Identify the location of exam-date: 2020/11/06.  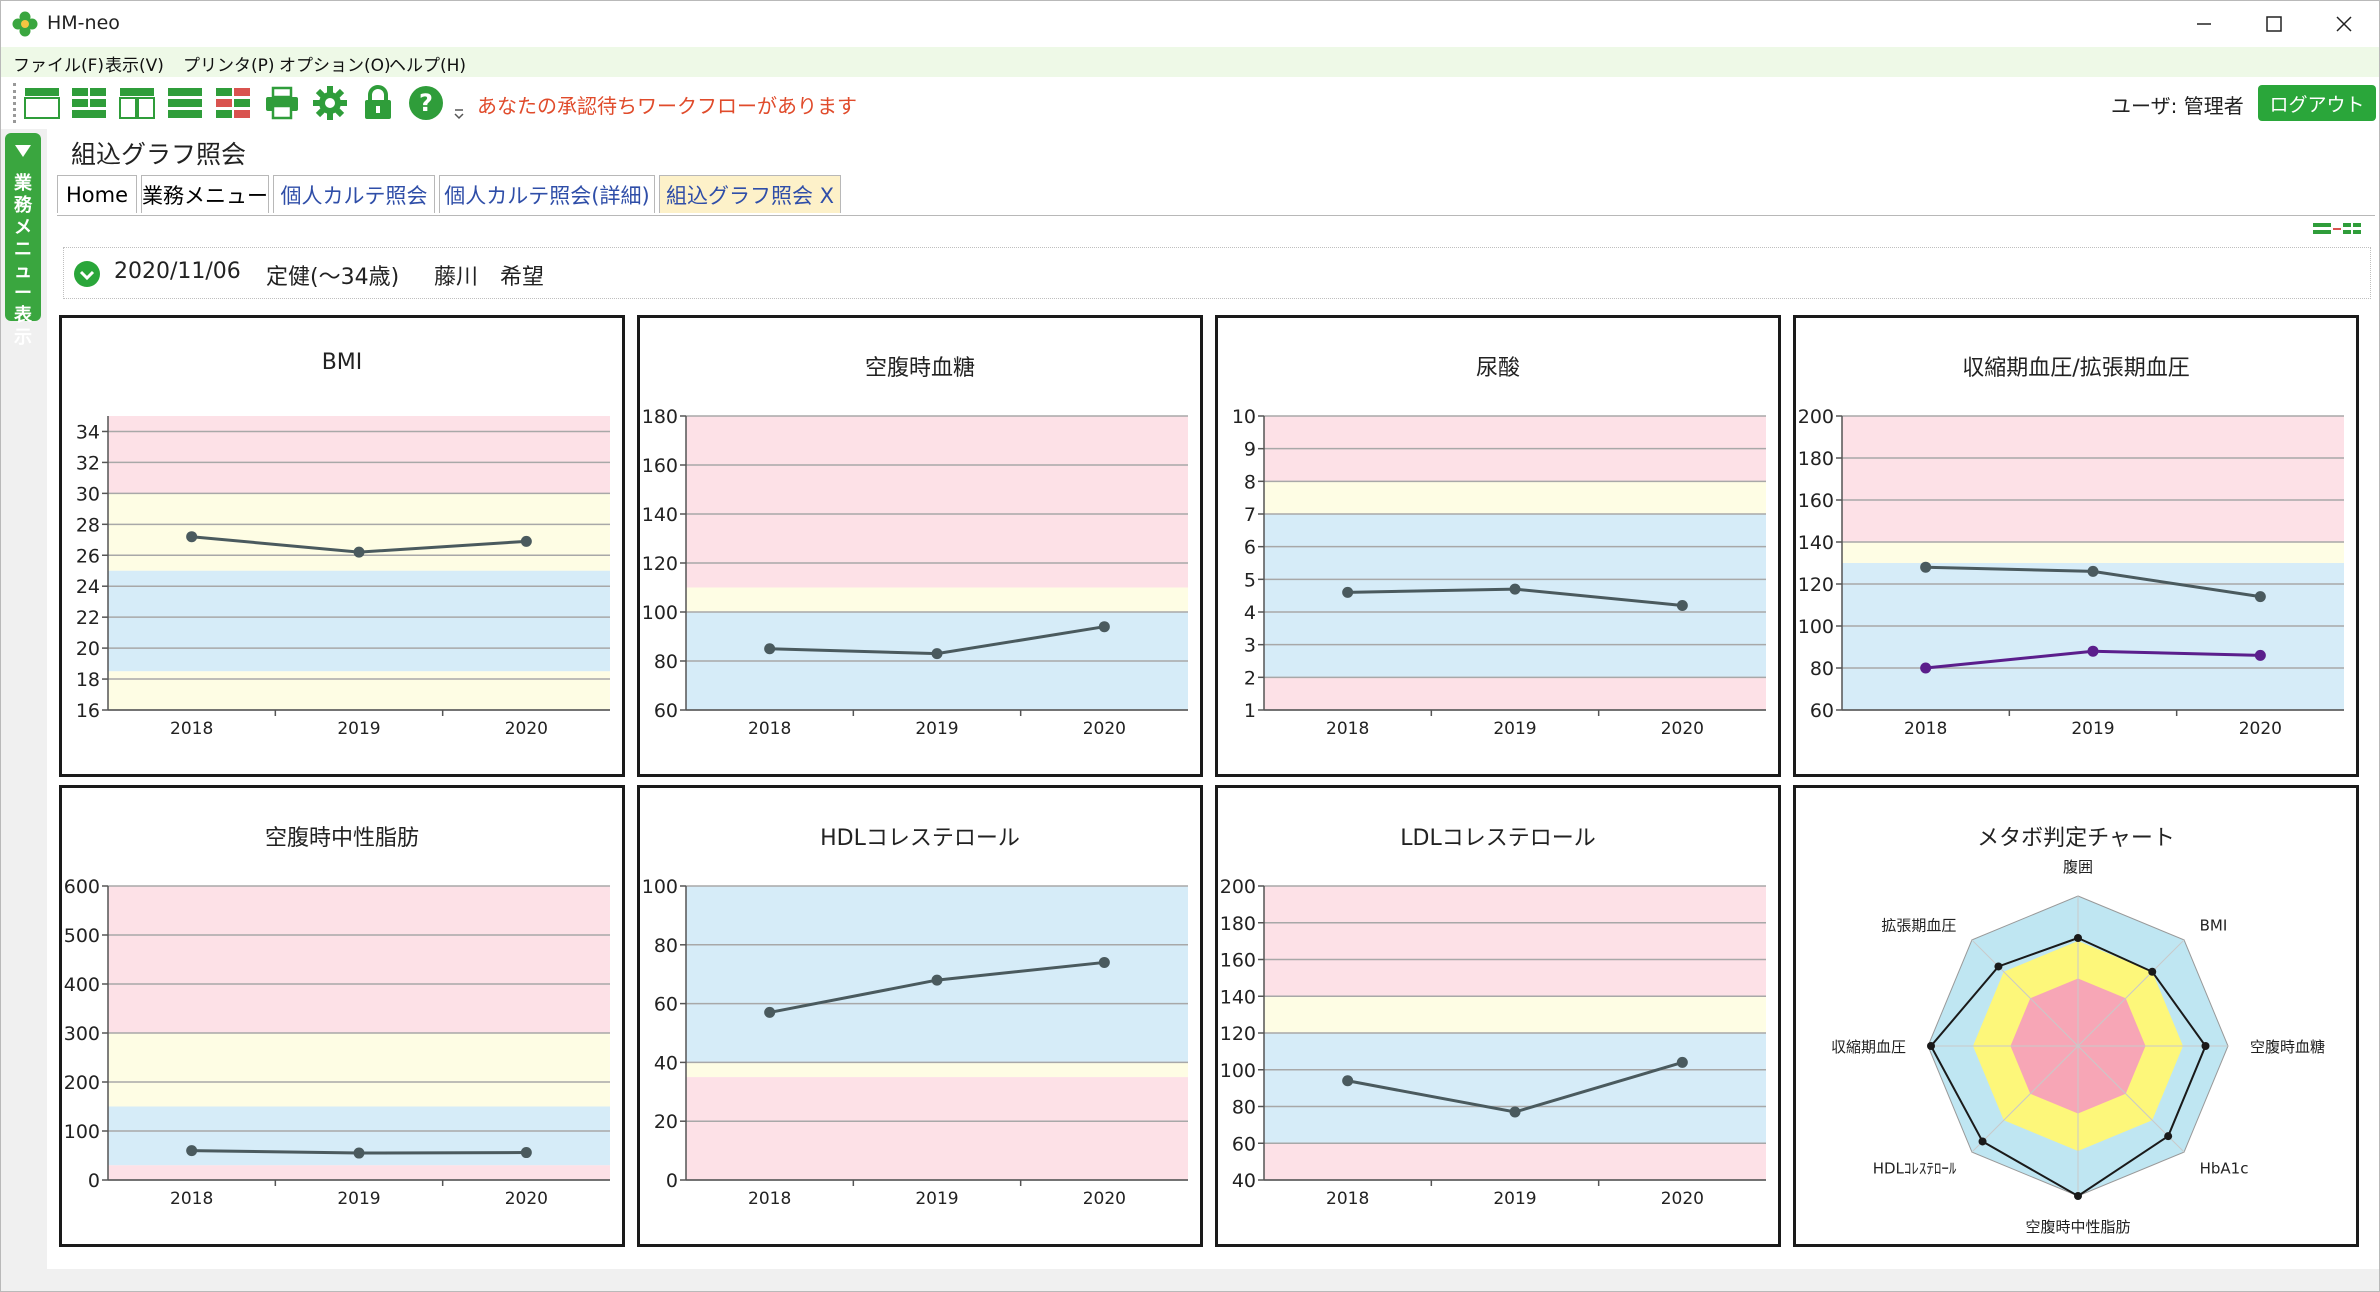
(177, 271).